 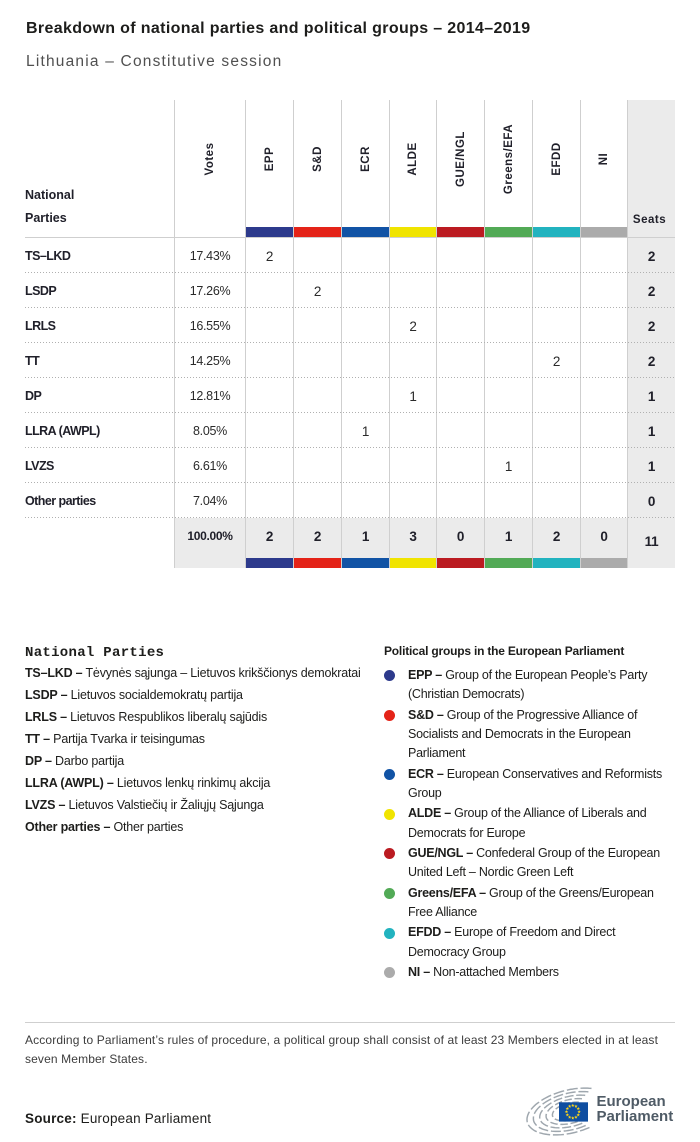 What do you see at coordinates (631, 1101) in the screenshot?
I see `svg-text: European` at bounding box center [631, 1101].